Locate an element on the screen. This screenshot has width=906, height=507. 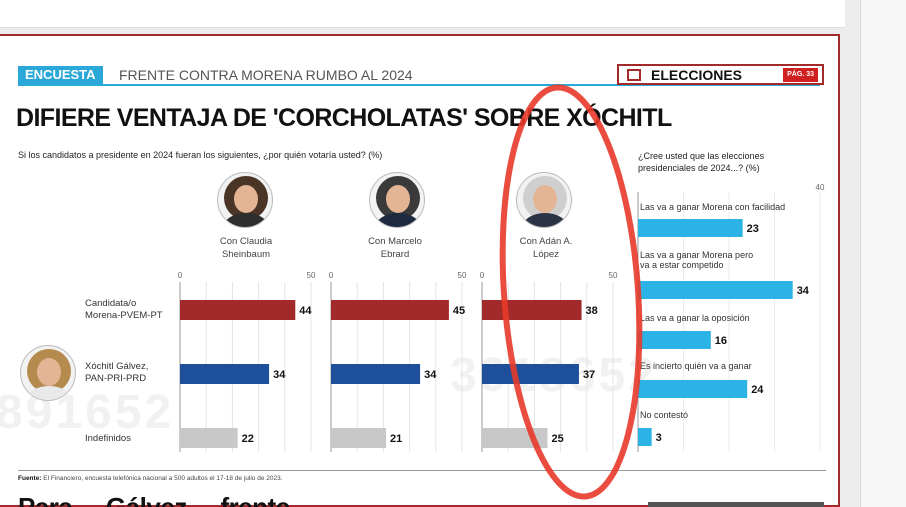
category-label: Las va a ganar la oposición is located at coordinates (695, 318).